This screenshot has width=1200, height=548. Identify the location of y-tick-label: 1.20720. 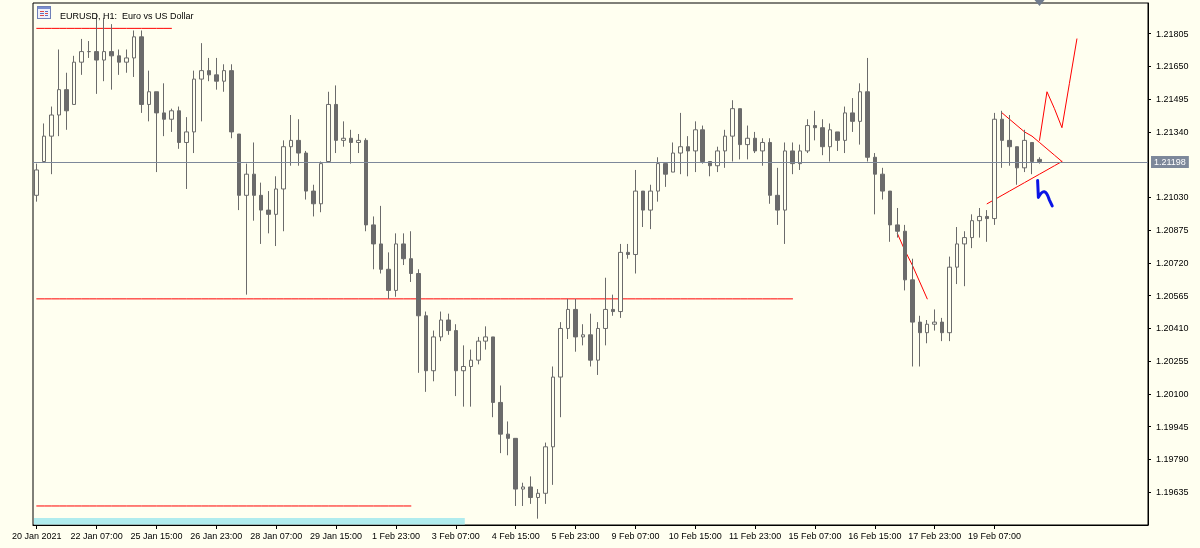
(1172, 262).